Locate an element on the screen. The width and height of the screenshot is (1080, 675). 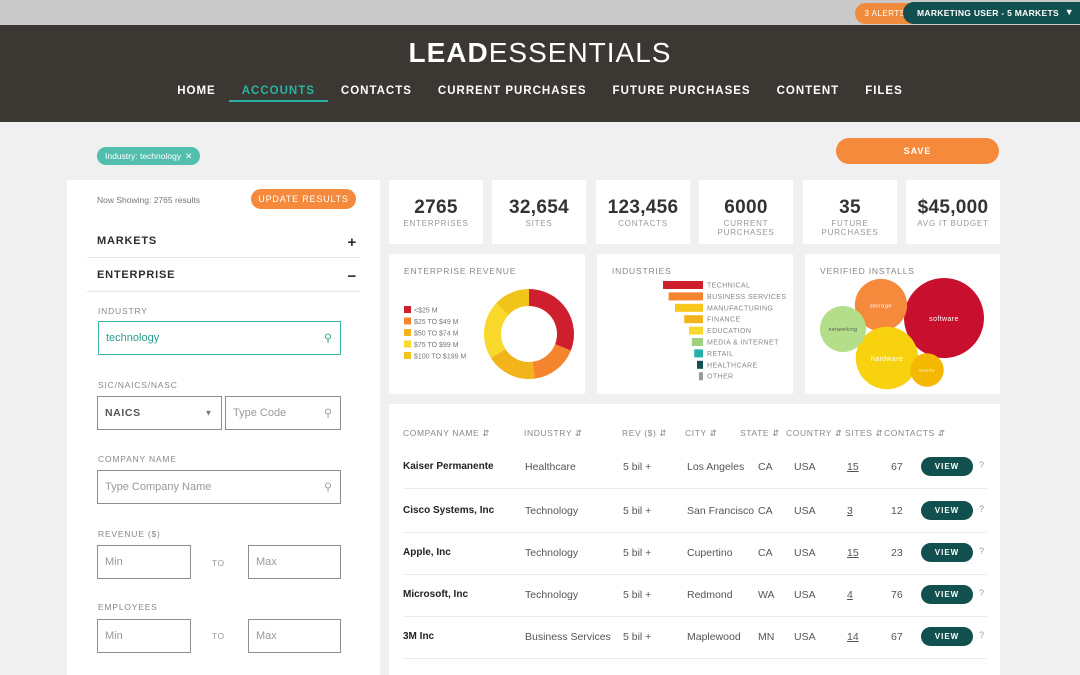
user-menu: MARKETING USER - 5 MARKETS ▼ is located at coordinates (991, 13).